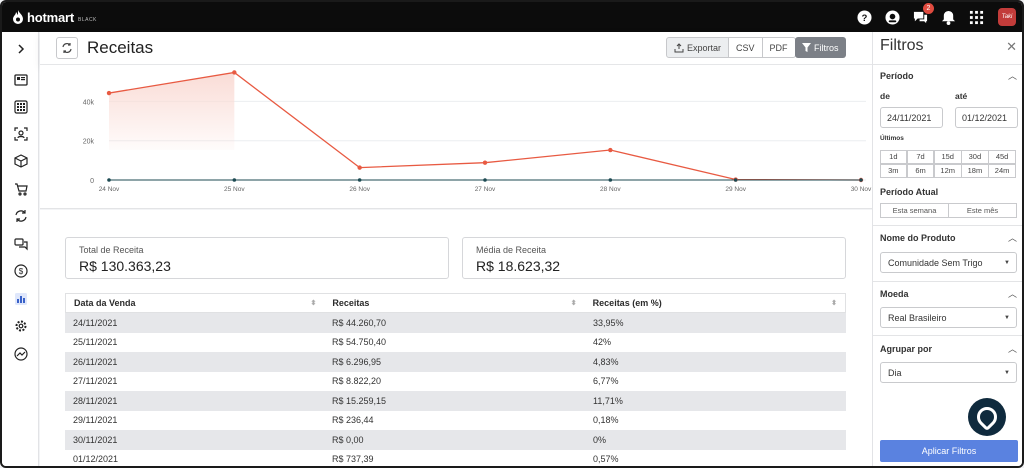 Image resolution: width=1024 pixels, height=468 pixels. Describe the element at coordinates (455, 440) in the screenshot. I see `table-row: 30/11/2021 R$ 0,00 0%` at that location.